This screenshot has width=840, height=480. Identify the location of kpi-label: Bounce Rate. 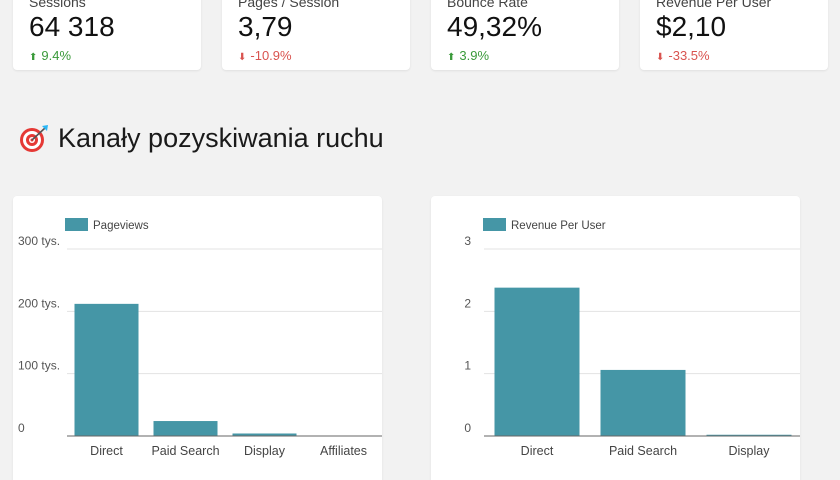
(487, 5).